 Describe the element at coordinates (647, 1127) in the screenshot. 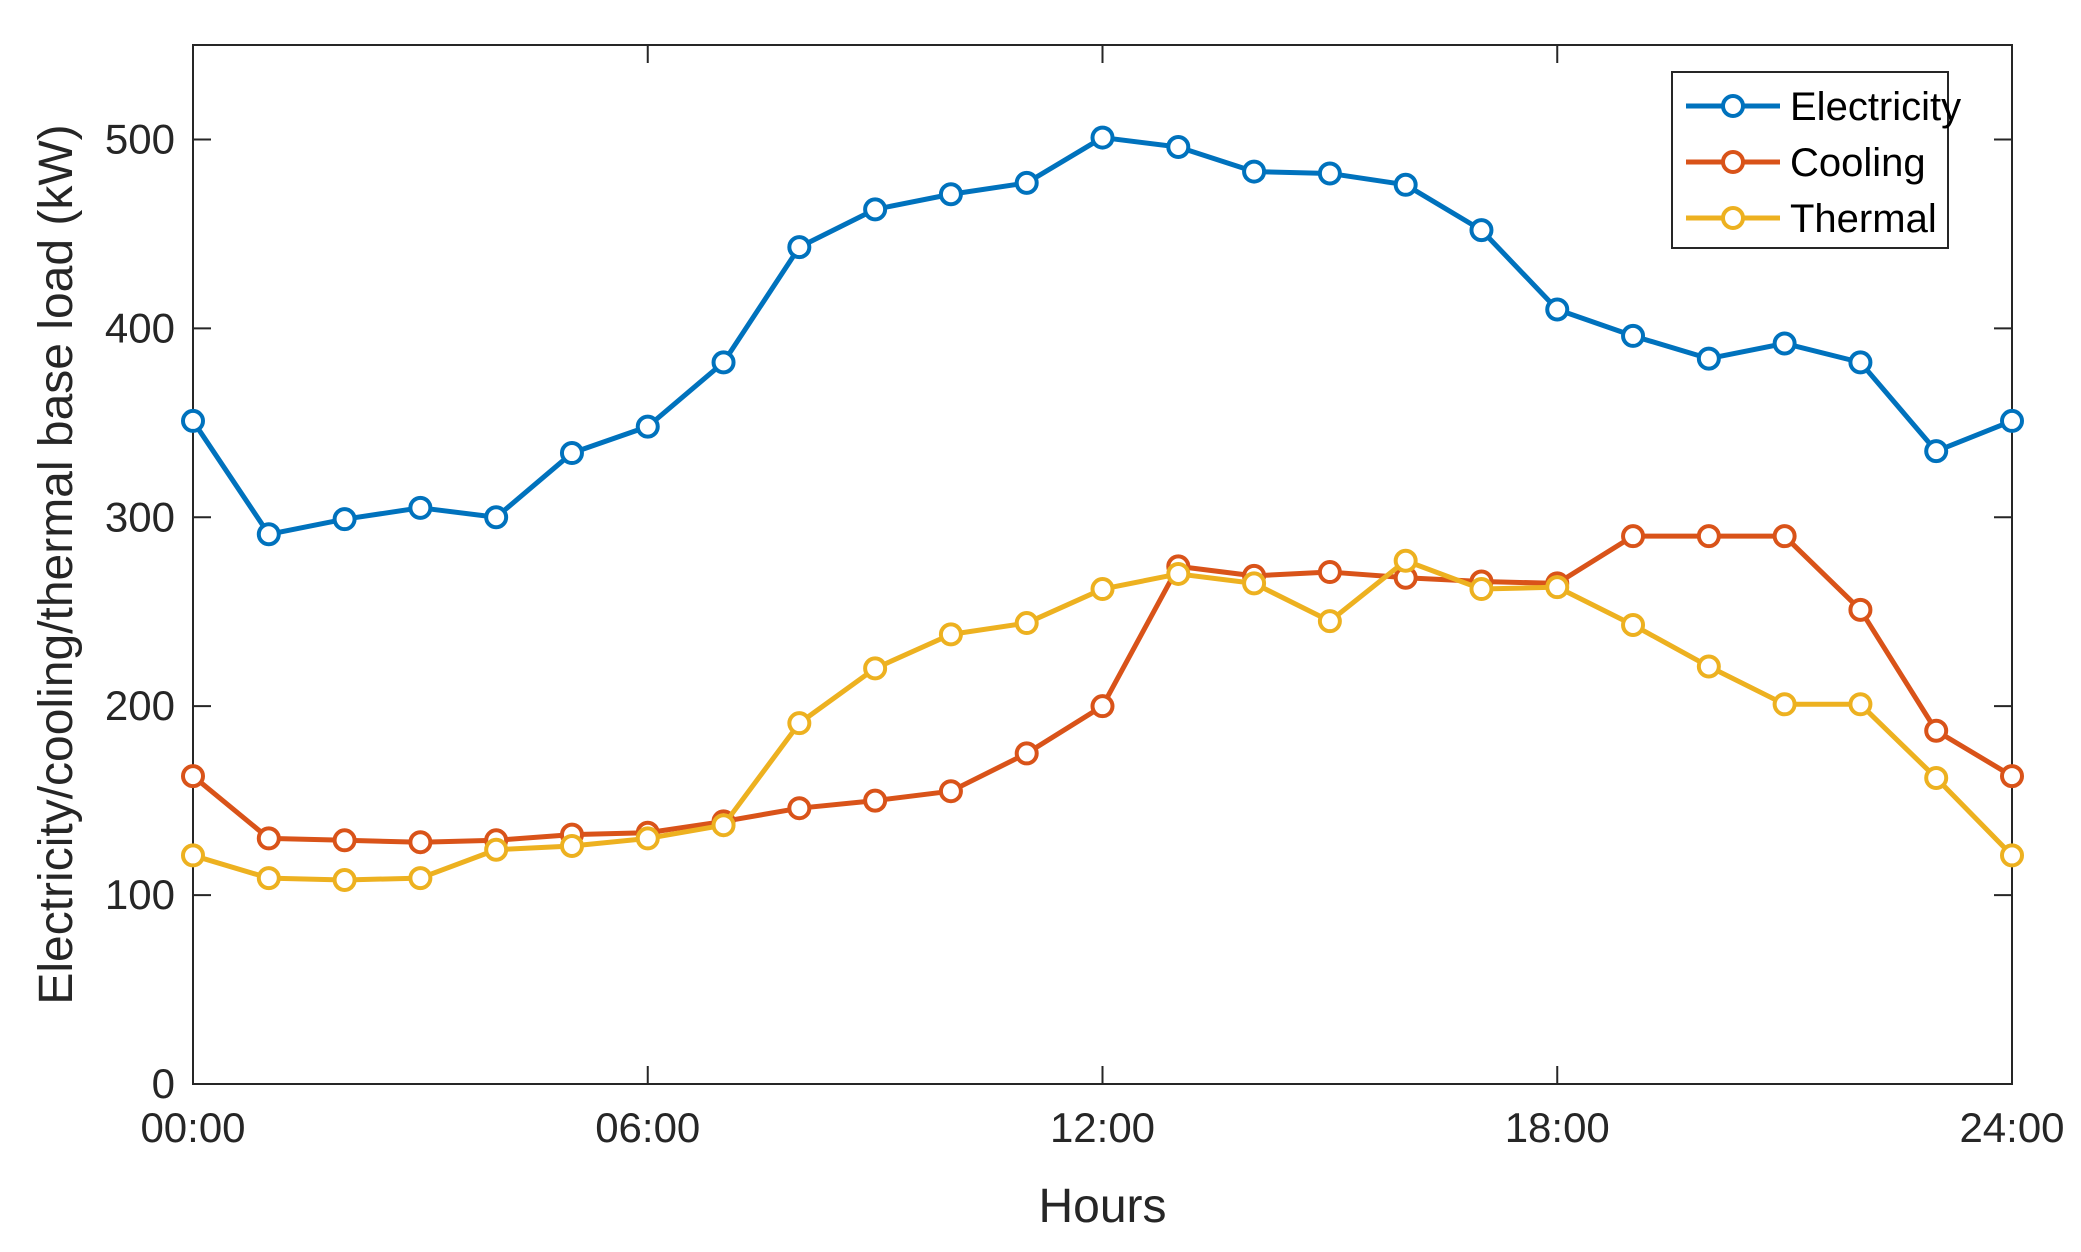

I see `x-tick-label: 06:00` at that location.